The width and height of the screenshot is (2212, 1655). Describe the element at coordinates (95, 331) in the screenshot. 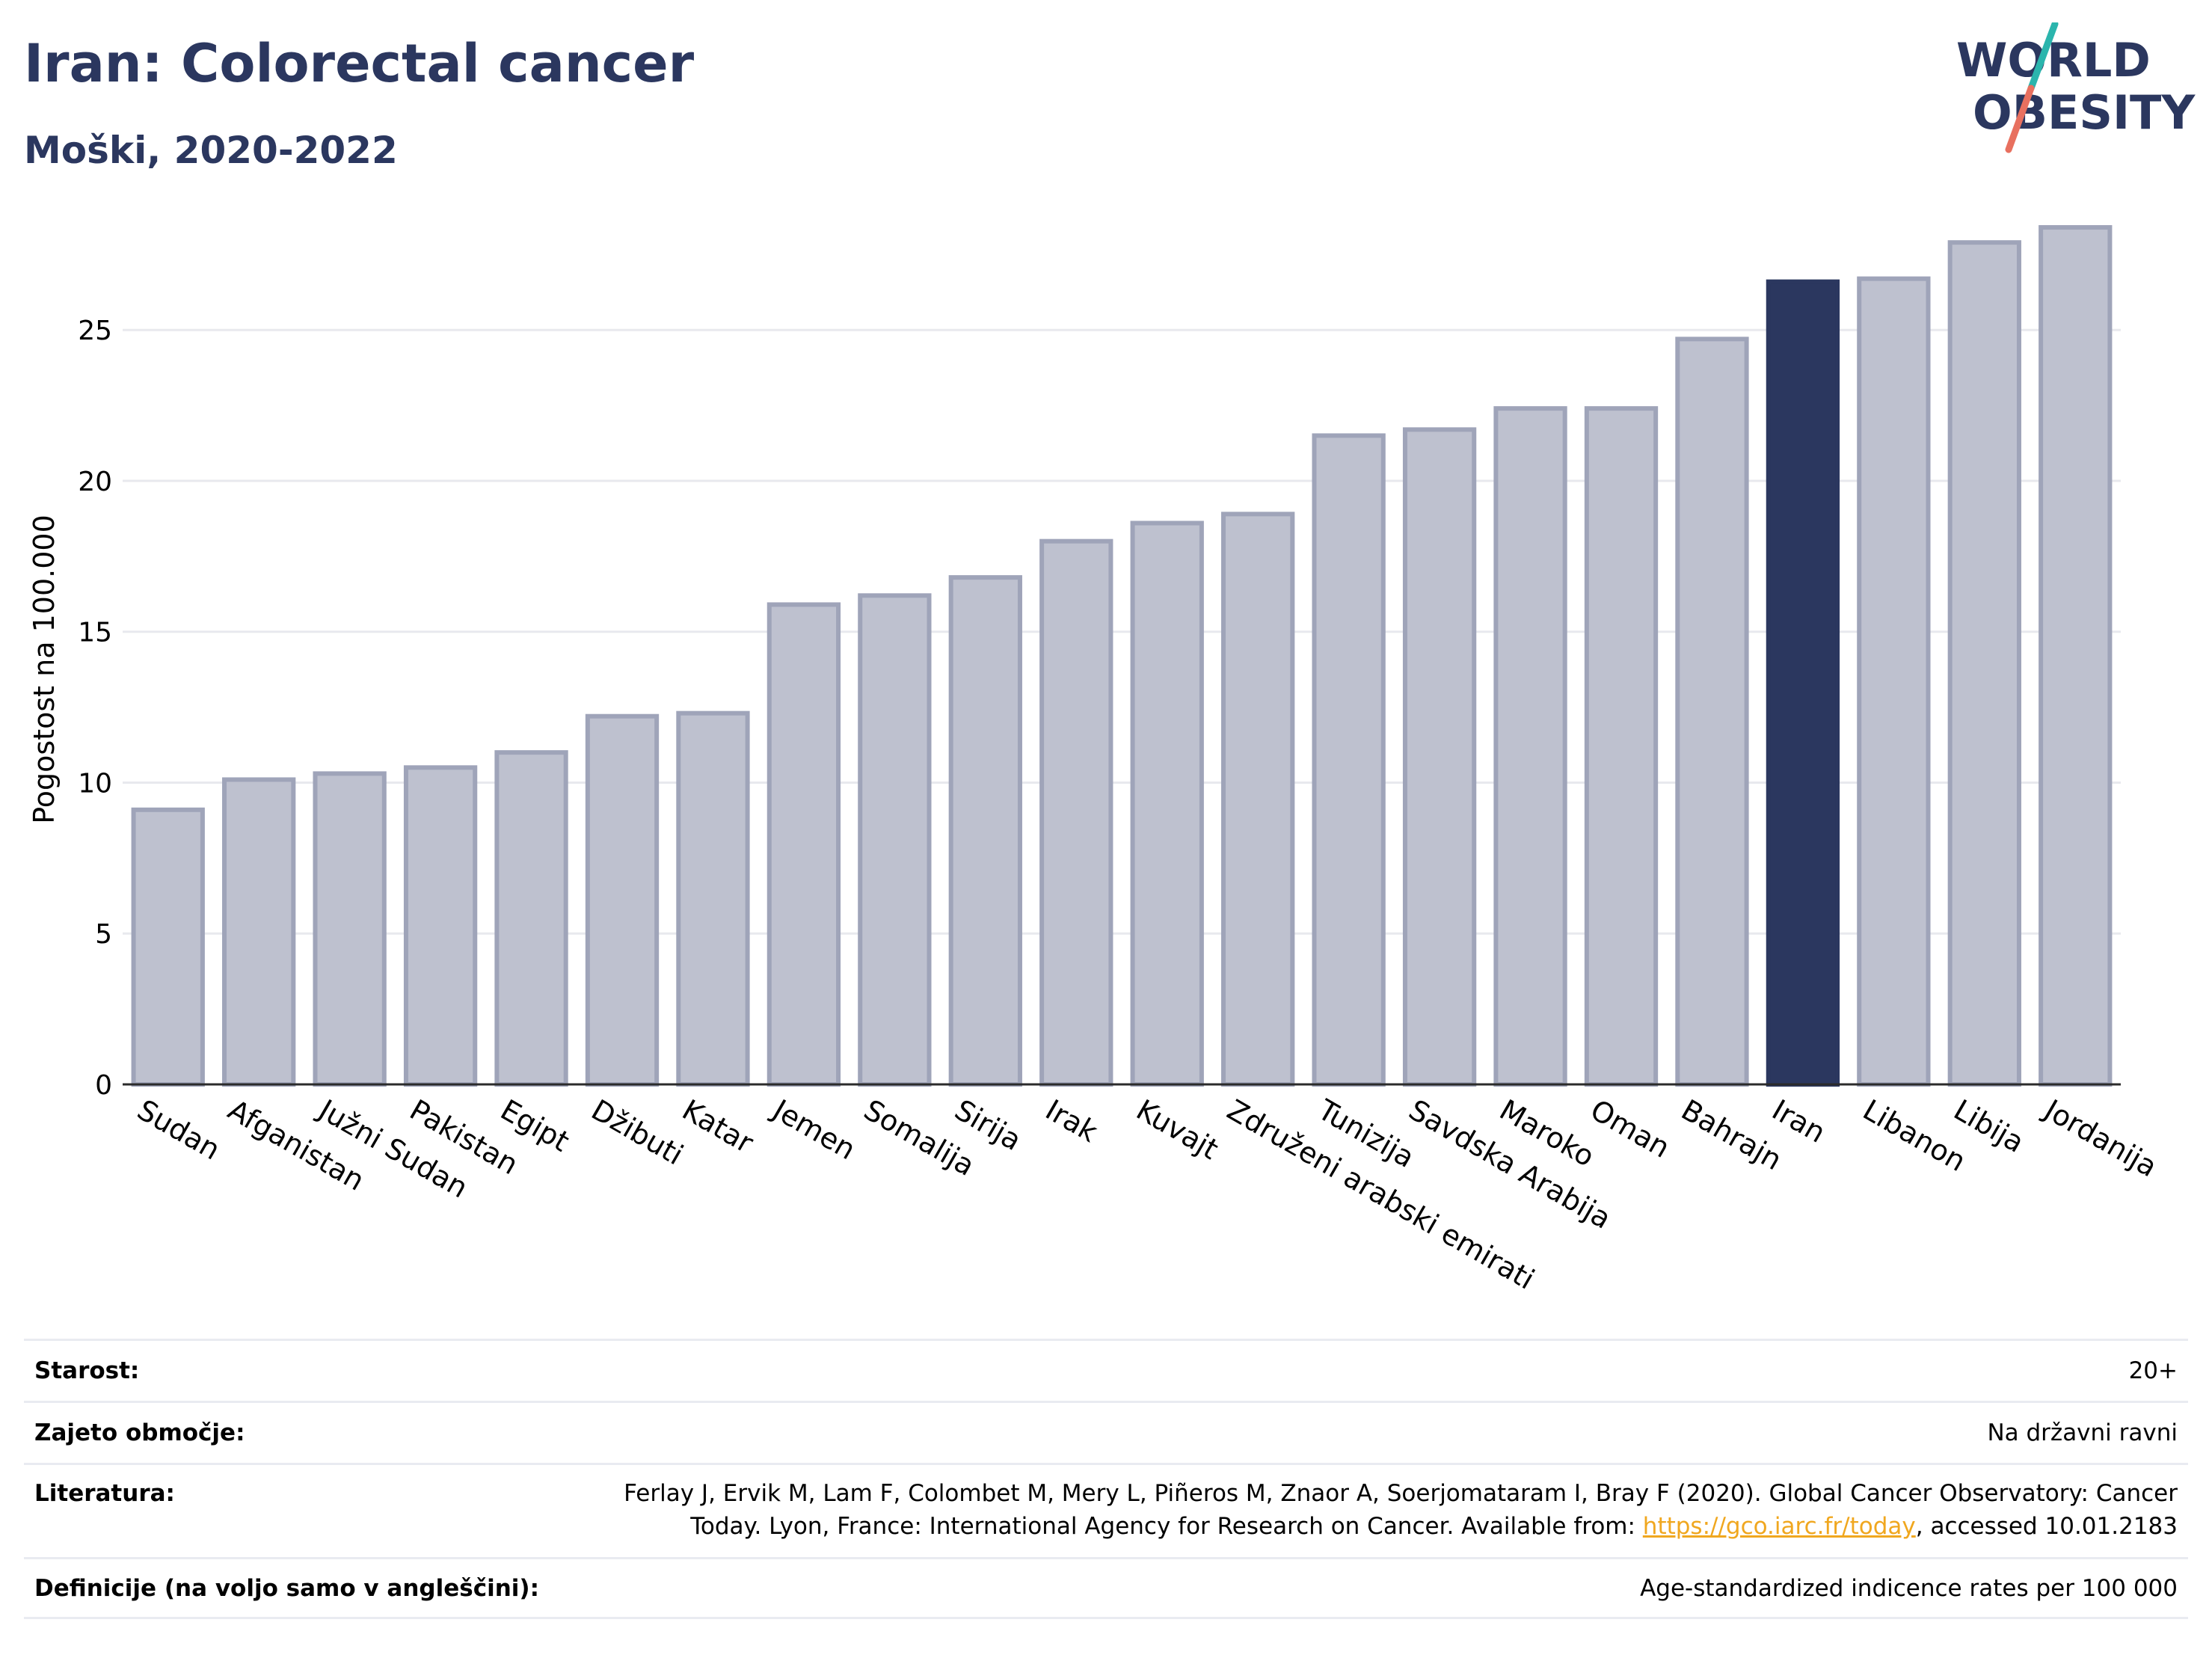

I see `y-tick-label: 25` at that location.